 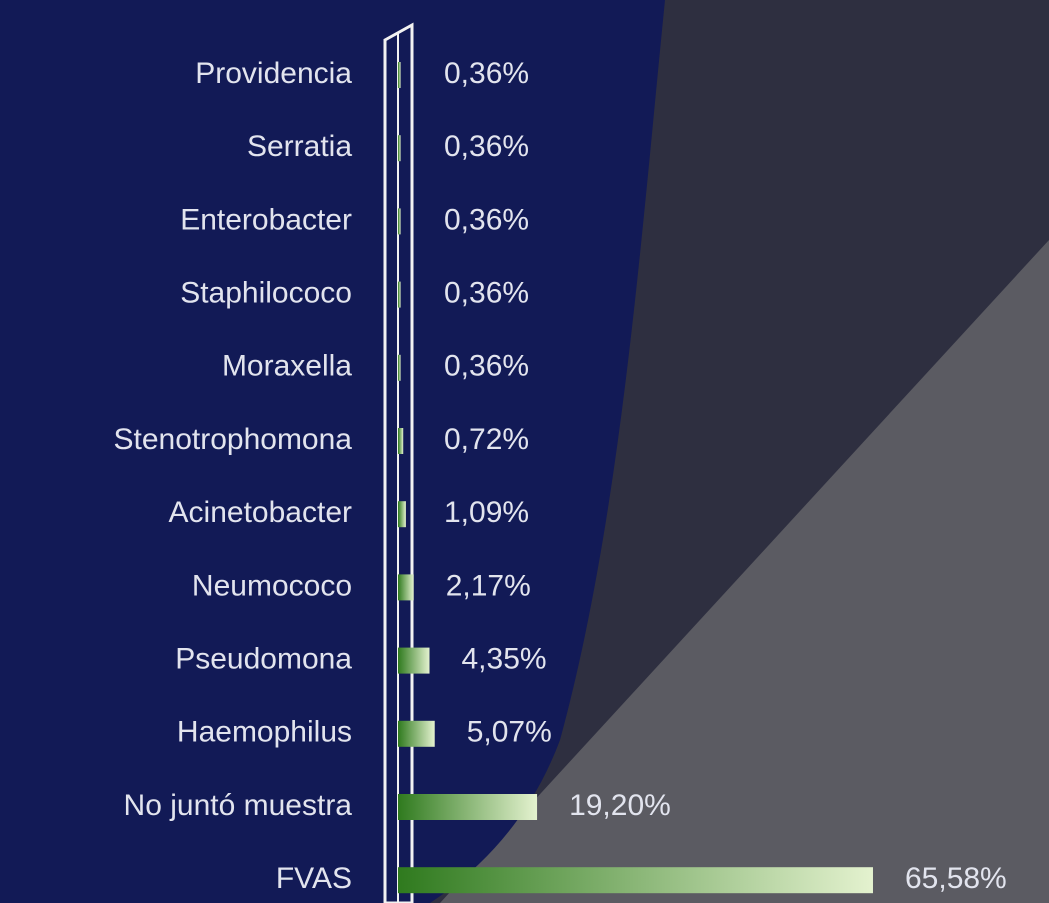 What do you see at coordinates (314, 878) in the screenshot?
I see `category-label: FVAS` at bounding box center [314, 878].